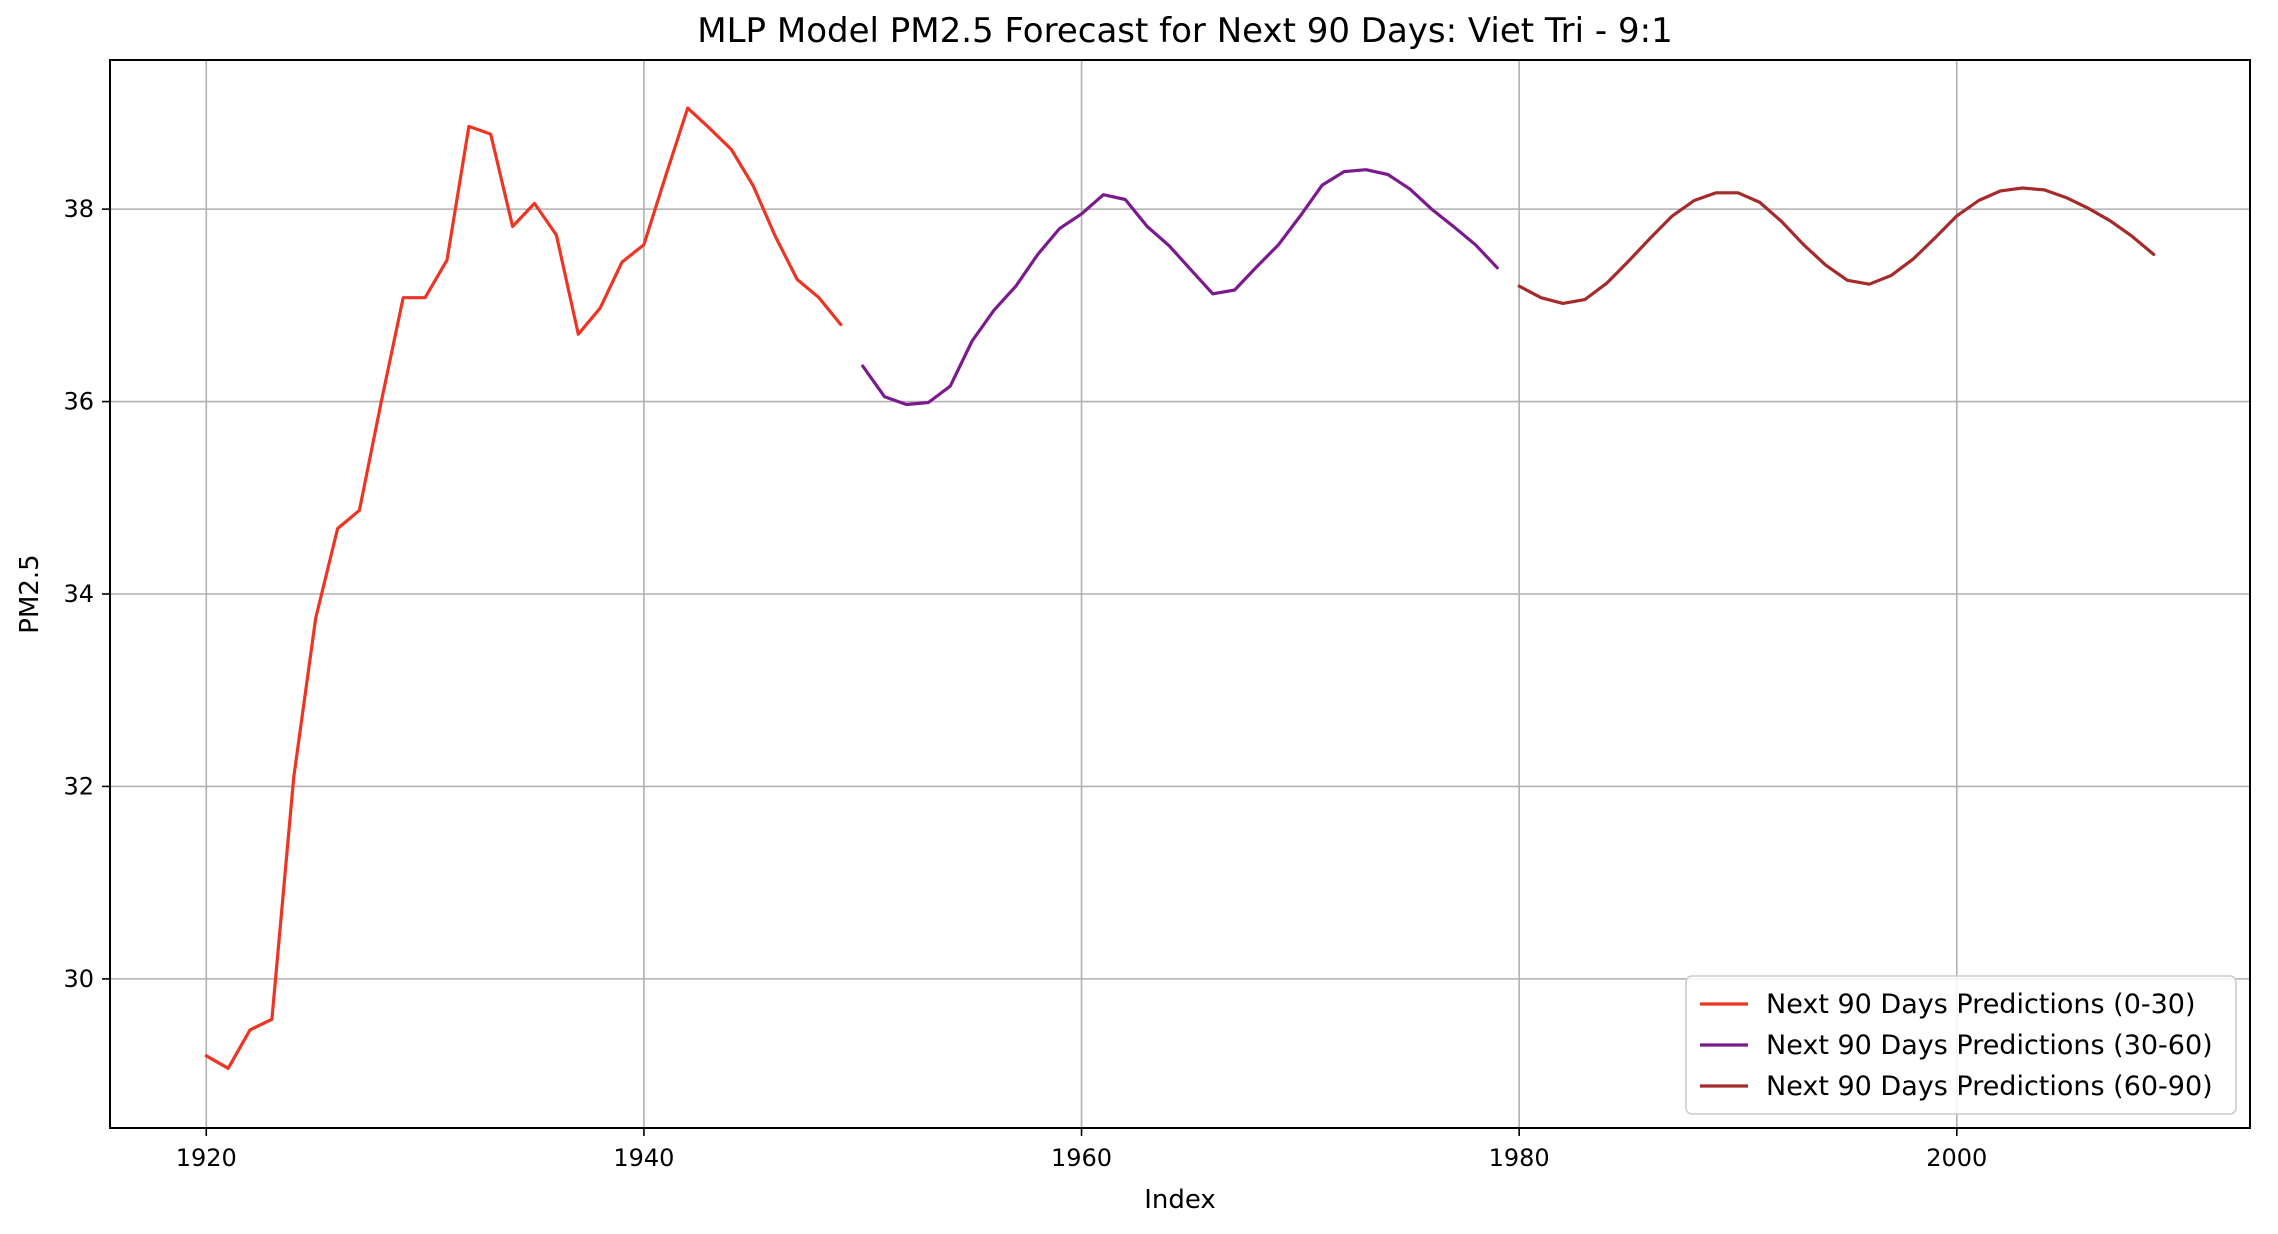  I want to click on x-axis: 1920 1940 1960 1980 2000, so click(1081, 1150).